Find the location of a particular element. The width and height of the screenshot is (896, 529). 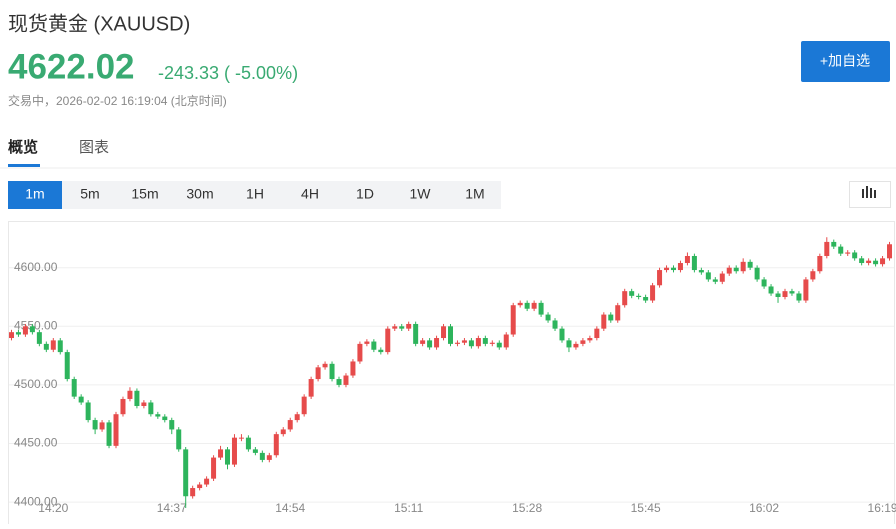

watch-button-label: +加自选 is located at coordinates (845, 61).